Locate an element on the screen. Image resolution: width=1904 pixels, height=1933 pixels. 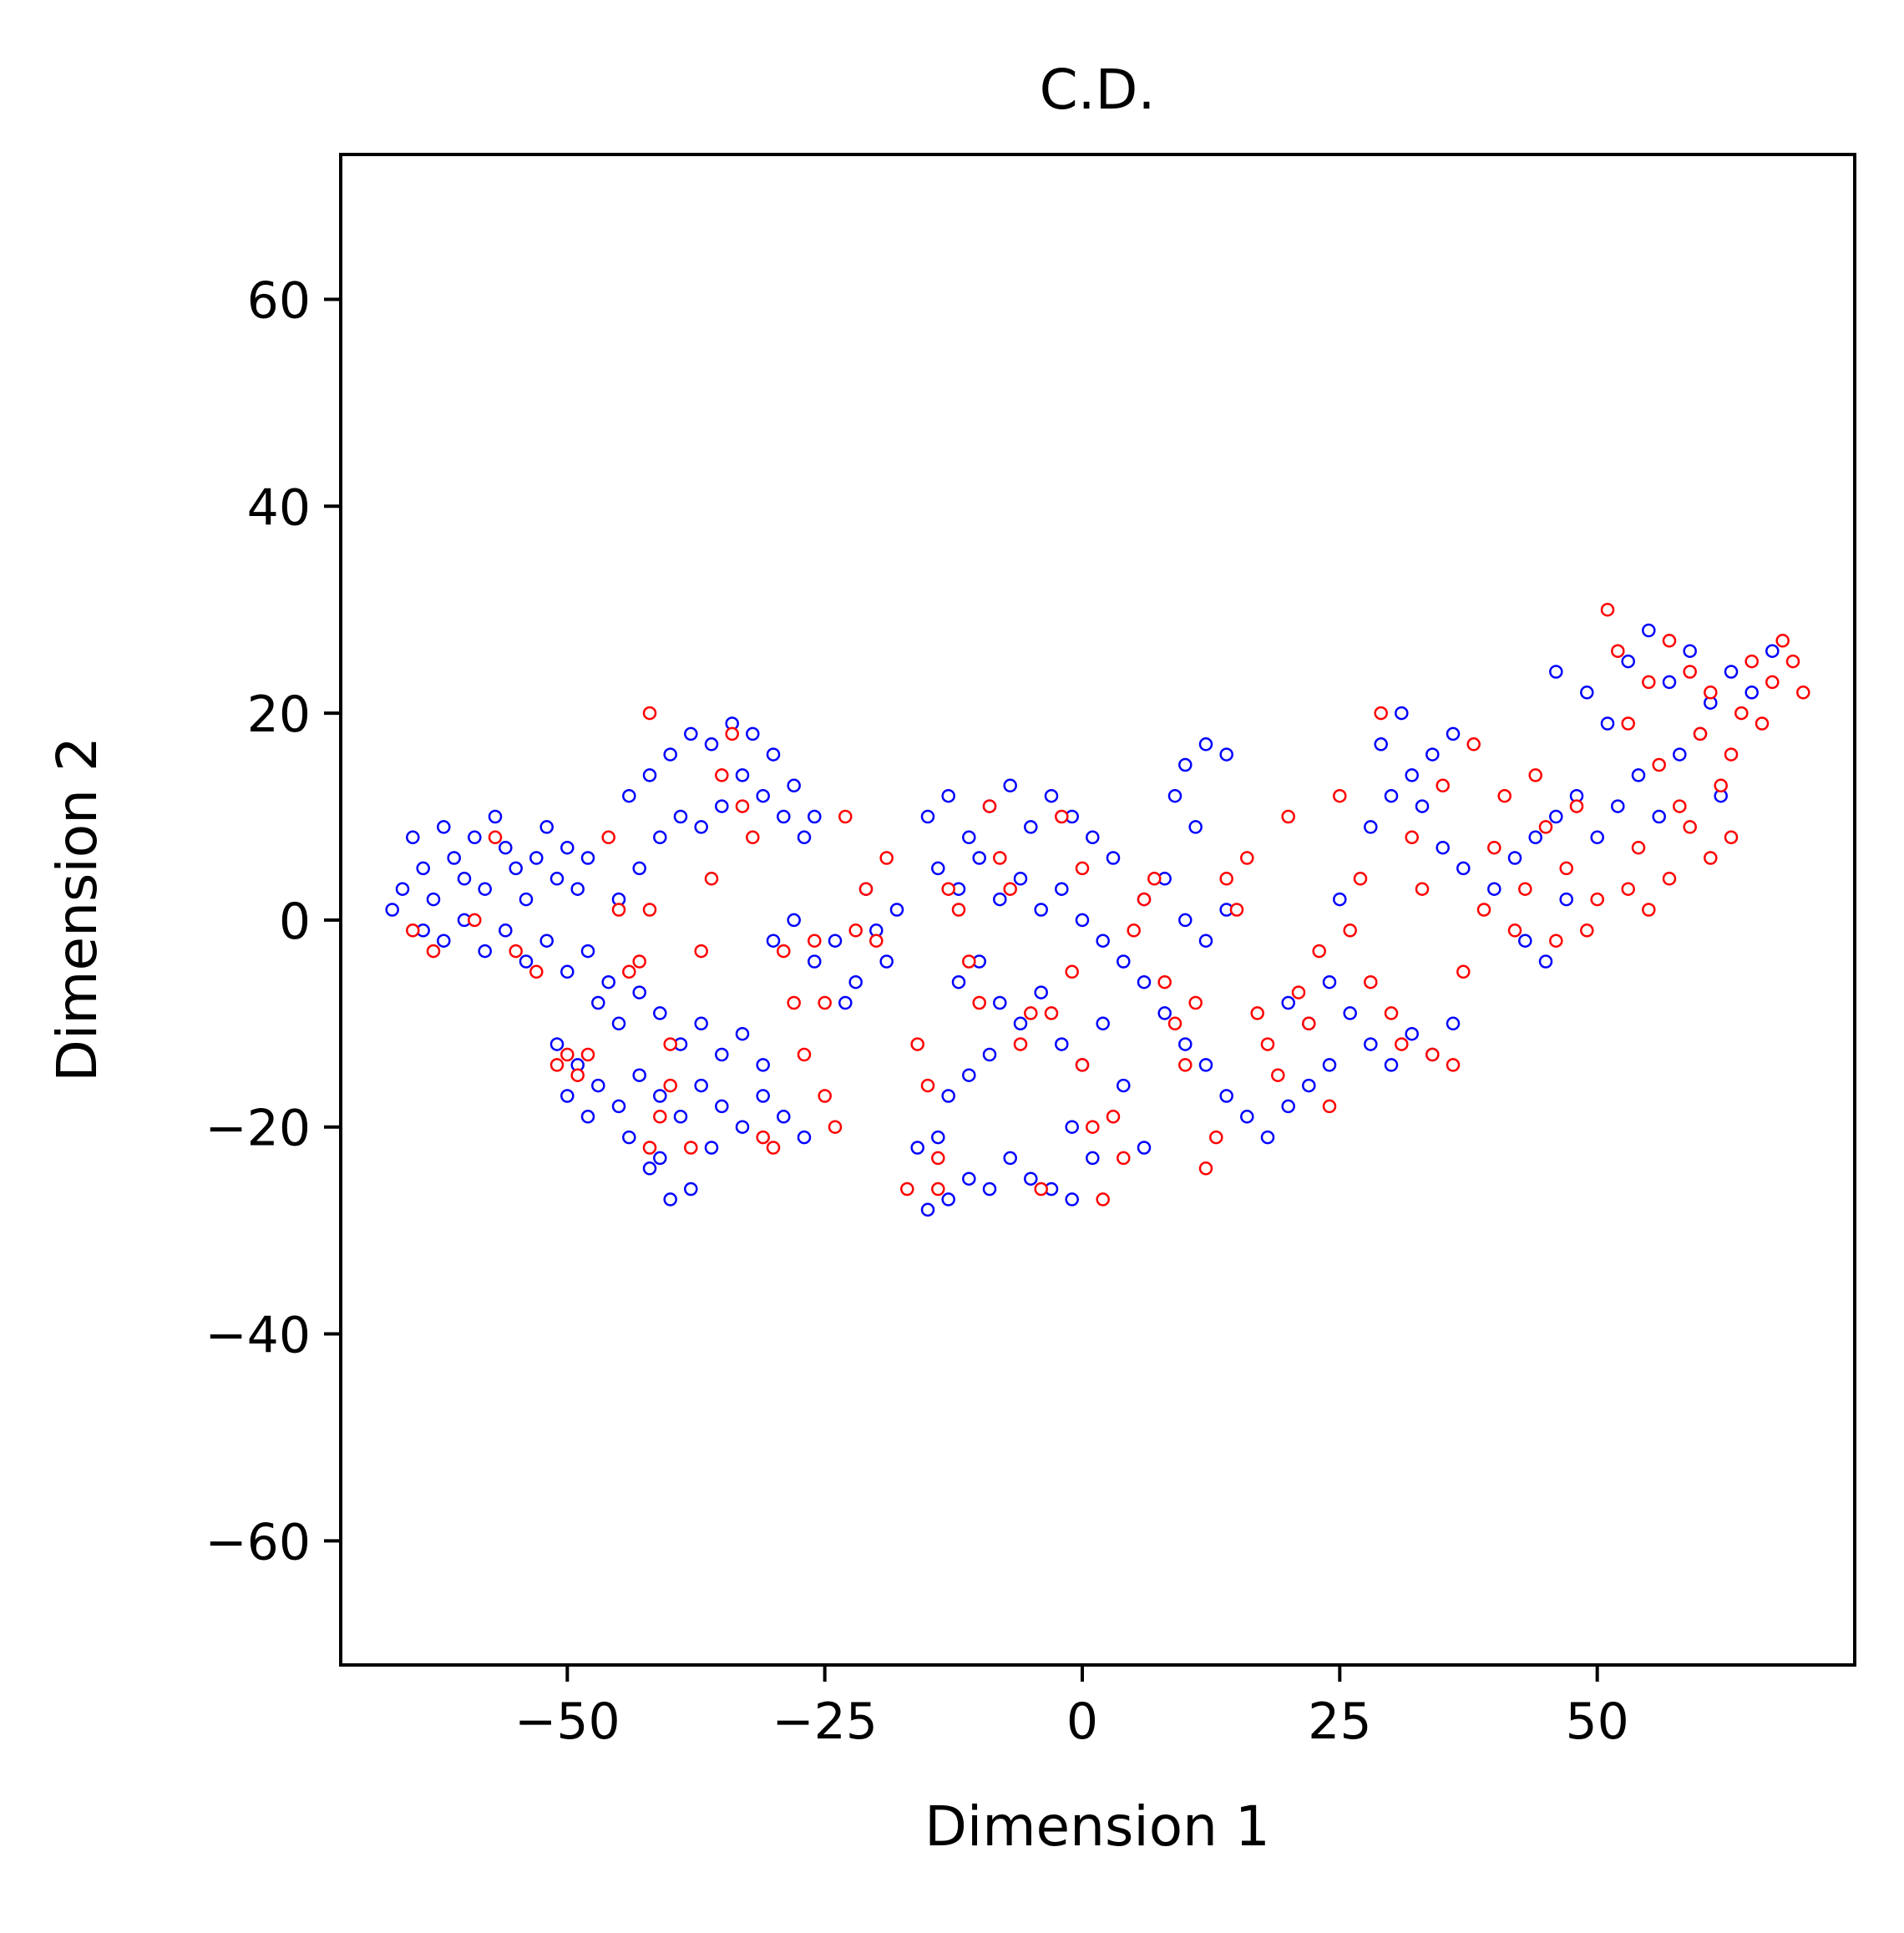
y-tick-label: 60 is located at coordinates (279, 300).